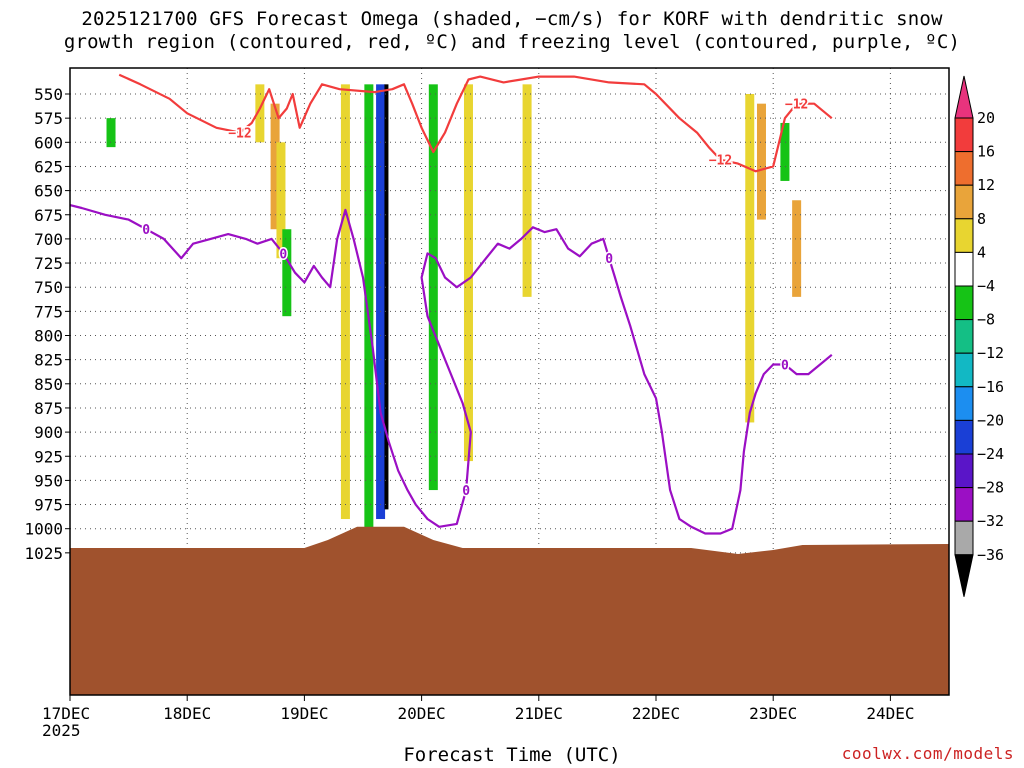 Image resolution: width=1024 pixels, height=768 pixels. I want to click on y-tick-label-11: 825, so click(48, 360).